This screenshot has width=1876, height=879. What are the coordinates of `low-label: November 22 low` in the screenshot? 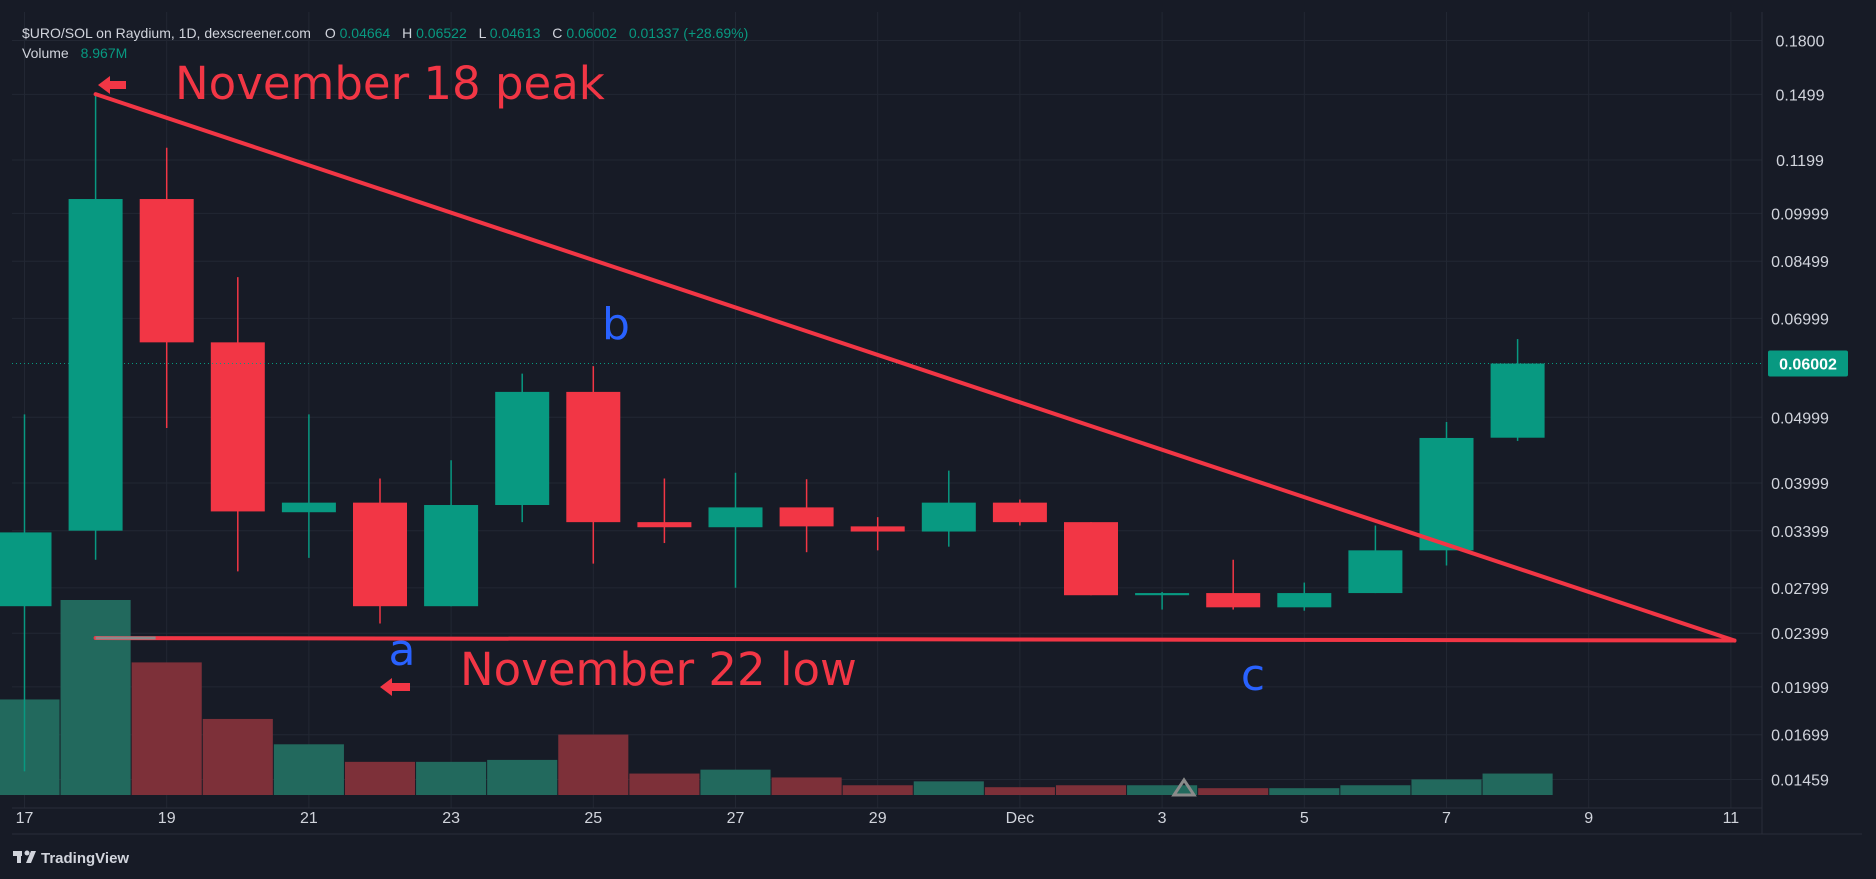 It's located at (658, 669).